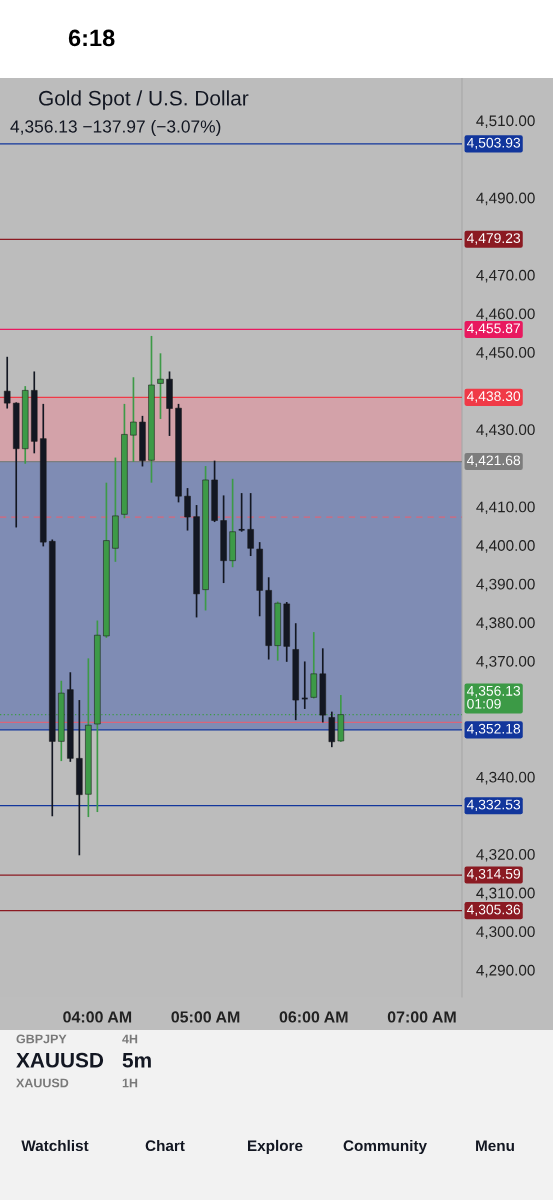  What do you see at coordinates (505, 353) in the screenshot?
I see `y-tick-label: 4,450.00` at bounding box center [505, 353].